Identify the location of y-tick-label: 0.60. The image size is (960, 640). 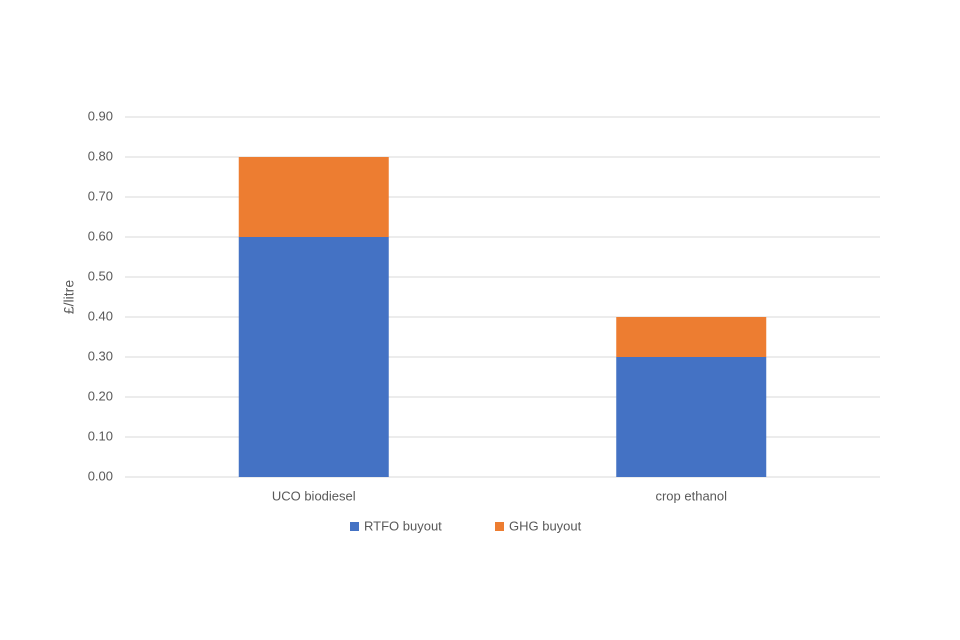
(100, 235).